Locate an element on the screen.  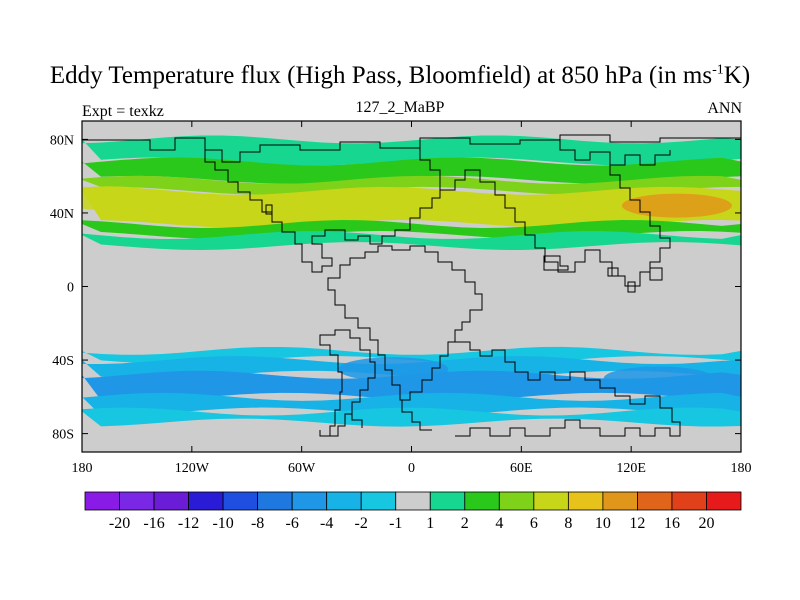
x-tick-label: 0 is located at coordinates (411, 468).